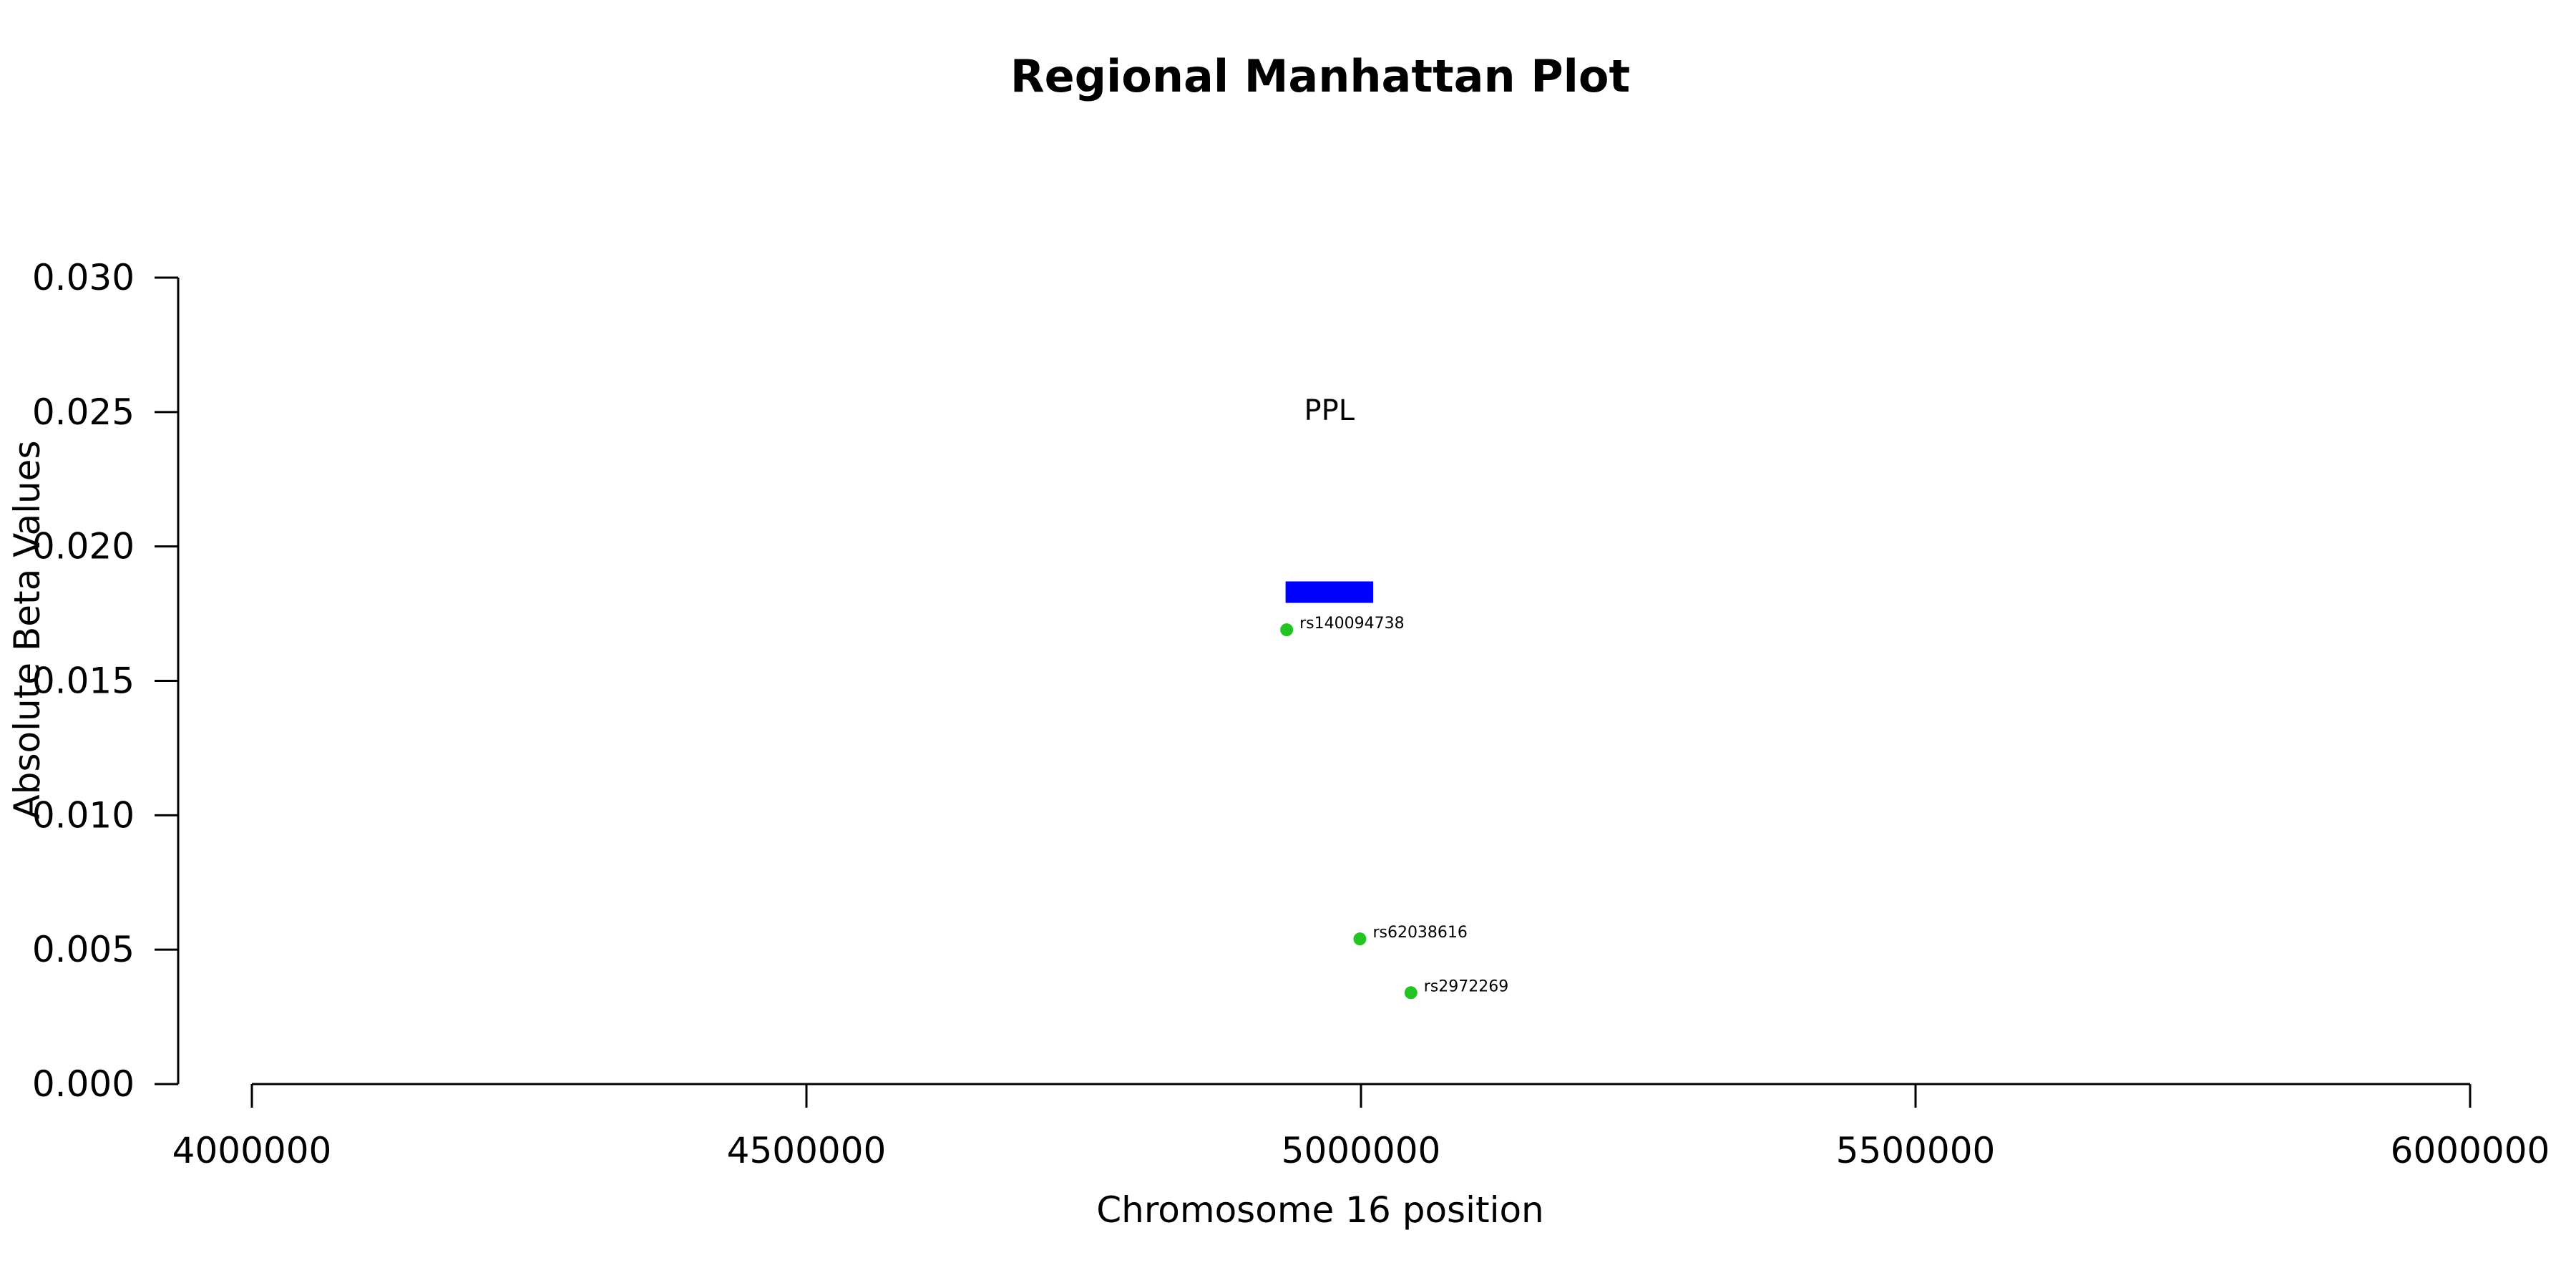 The height and width of the screenshot is (1288, 2576). What do you see at coordinates (27, 630) in the screenshot?
I see `y-axis-label: Absolute Beta Values` at bounding box center [27, 630].